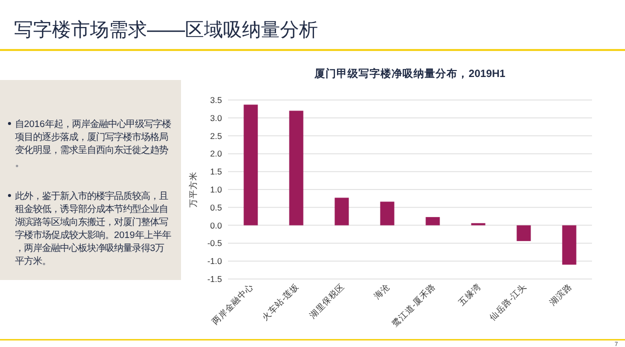  What do you see at coordinates (216, 153) in the screenshot?
I see `y-tick-label: 2.0` at bounding box center [216, 153].